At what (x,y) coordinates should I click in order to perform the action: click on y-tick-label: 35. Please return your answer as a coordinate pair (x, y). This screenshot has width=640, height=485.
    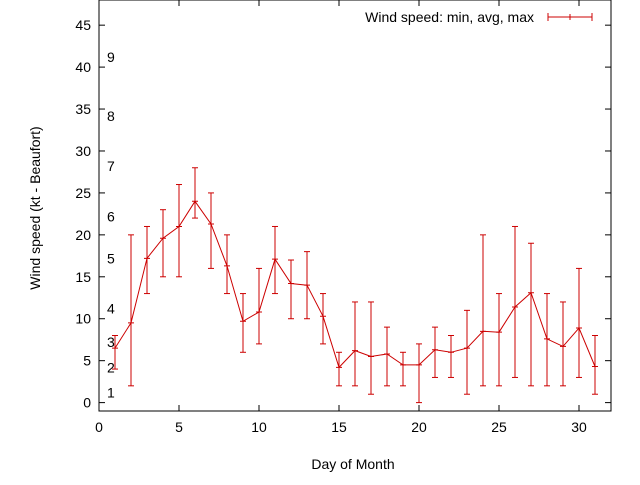
    Looking at the image, I should click on (83, 109).